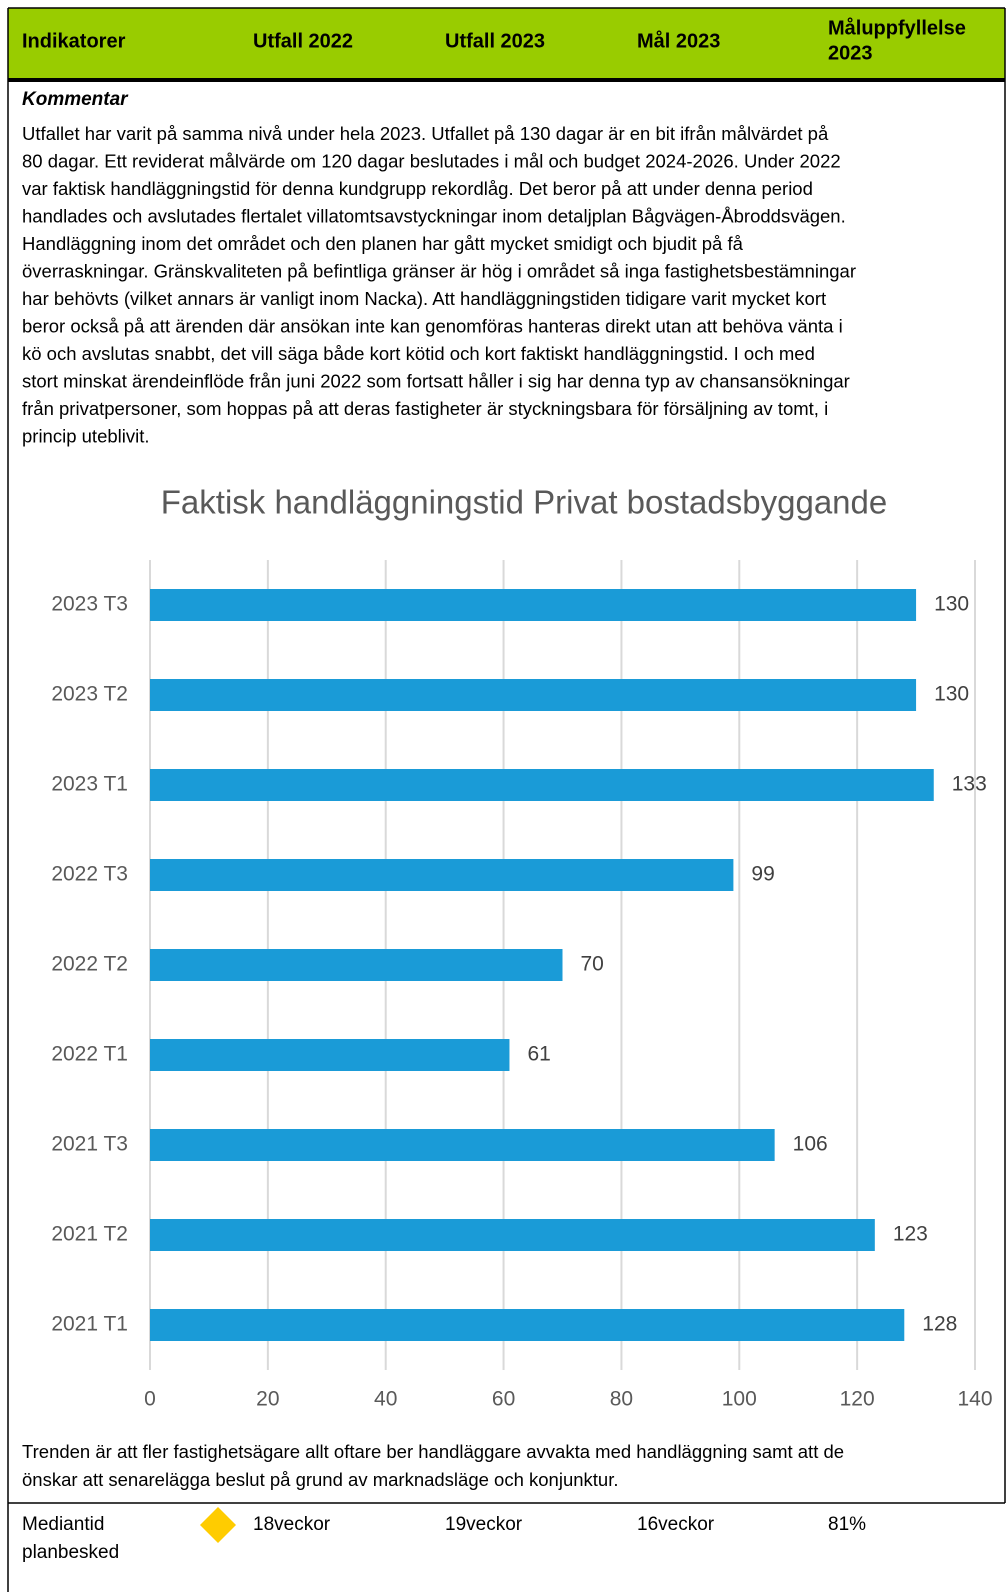 The image size is (1007, 1592). What do you see at coordinates (739, 1399) in the screenshot?
I see `x-tick-label: 100` at bounding box center [739, 1399].